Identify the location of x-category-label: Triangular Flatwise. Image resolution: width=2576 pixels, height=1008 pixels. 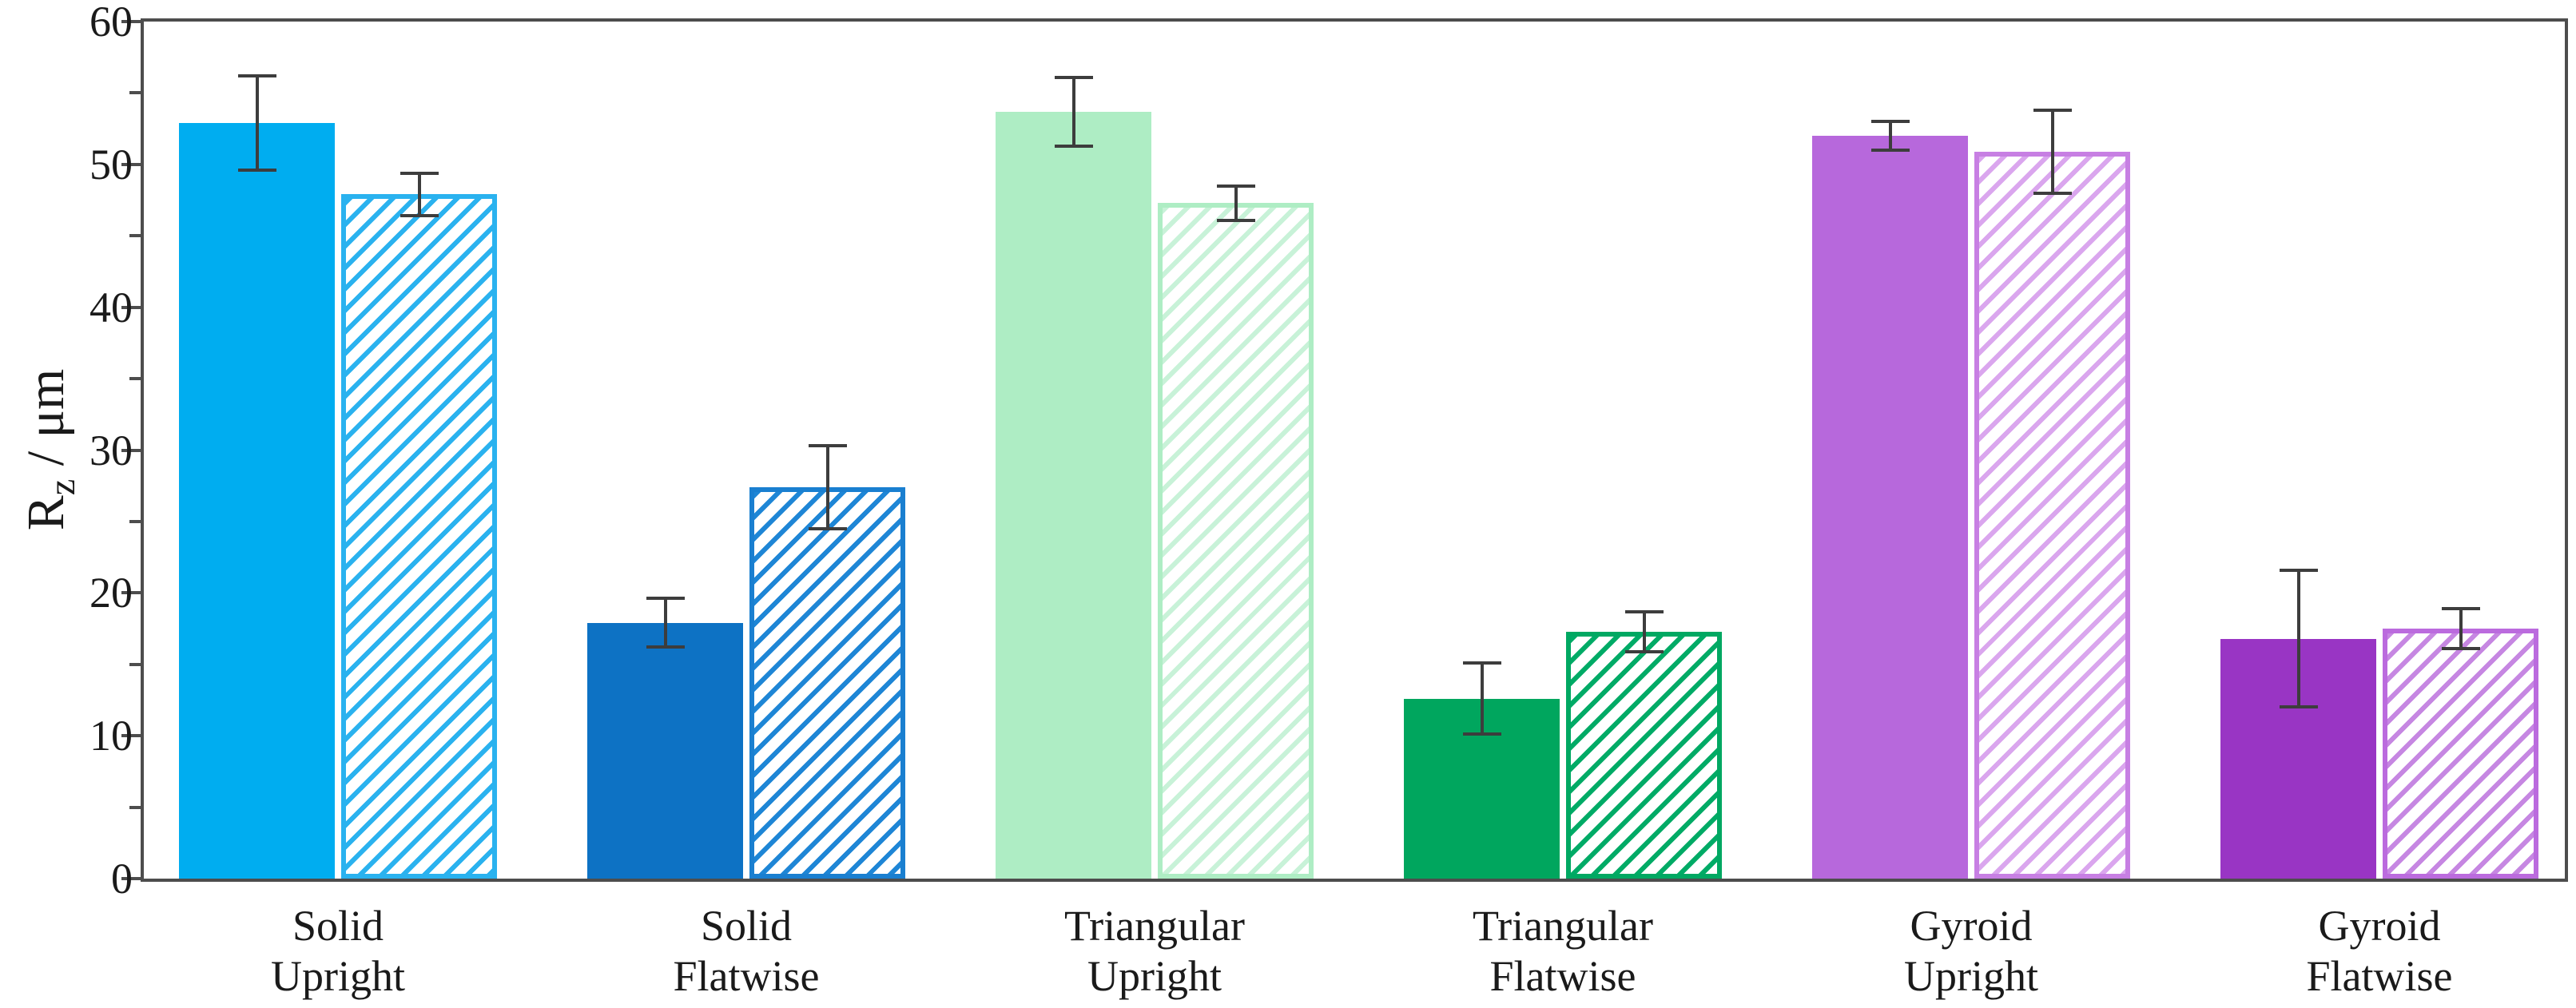
(1563, 951).